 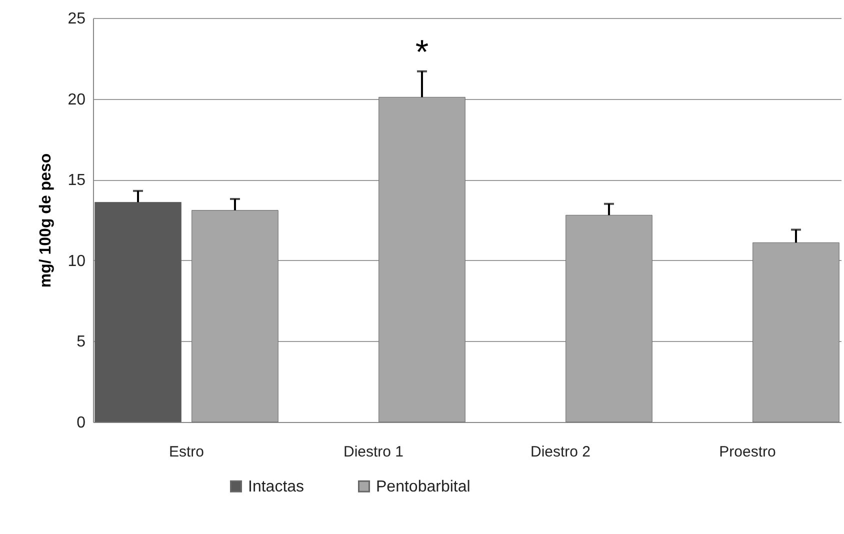 I want to click on x-tick-label: Diestro 2, so click(x=560, y=452).